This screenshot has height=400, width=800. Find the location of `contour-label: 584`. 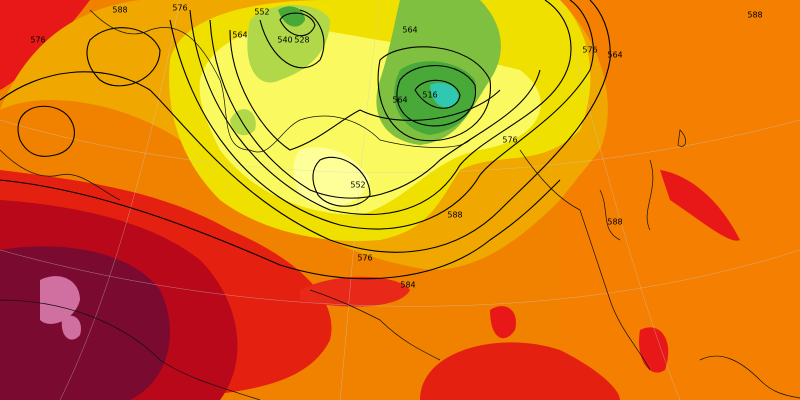

contour-label: 584 is located at coordinates (407, 285).